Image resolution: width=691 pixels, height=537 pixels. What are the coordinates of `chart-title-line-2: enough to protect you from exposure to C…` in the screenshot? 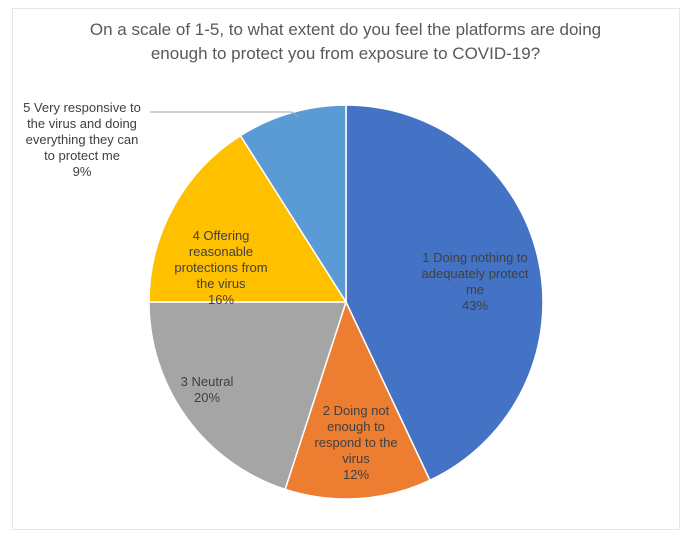 It's located at (345, 53).